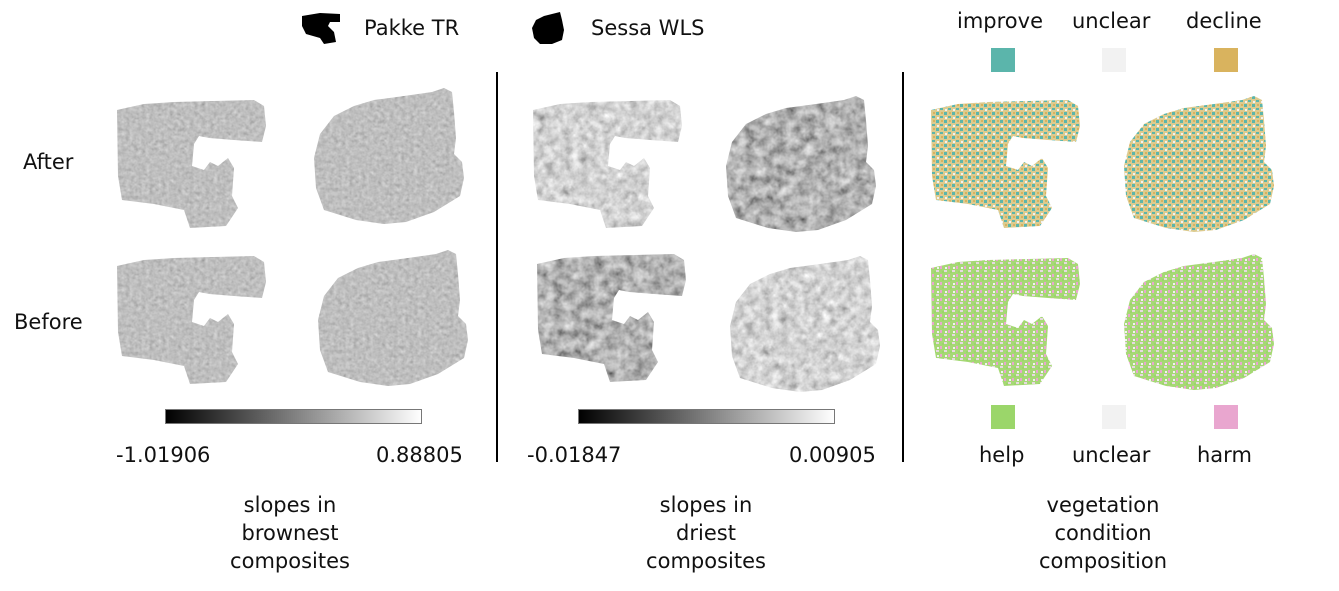 The width and height of the screenshot is (1339, 591). I want to click on map-sessa-before-condition, so click(1199, 322).